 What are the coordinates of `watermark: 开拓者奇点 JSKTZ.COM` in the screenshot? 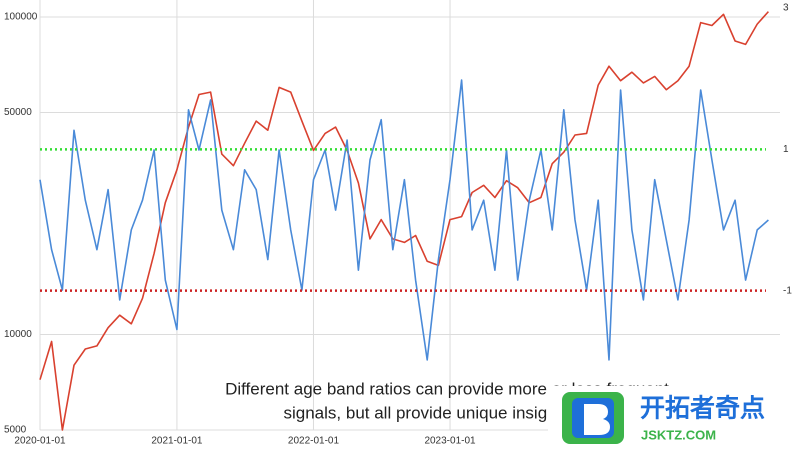 It's located at (668, 416).